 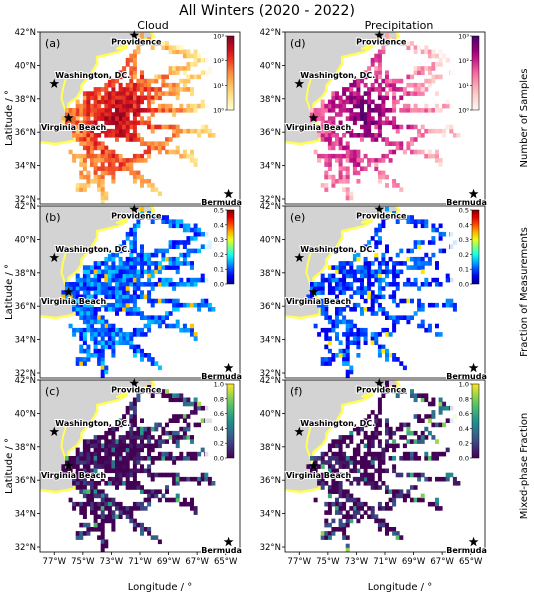 I want to click on panel-label: (c), so click(x=52, y=391).